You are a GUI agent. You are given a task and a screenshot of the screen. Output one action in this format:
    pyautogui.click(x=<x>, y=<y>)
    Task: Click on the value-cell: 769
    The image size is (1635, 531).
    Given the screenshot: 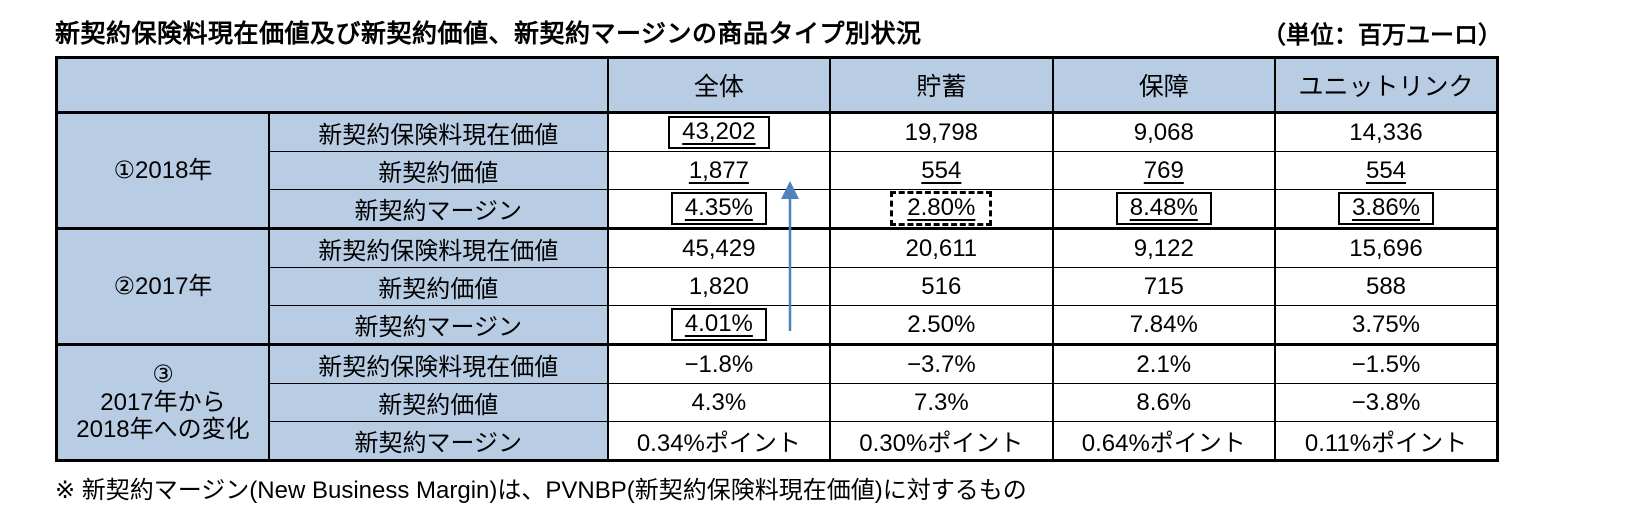 What is the action you would take?
    pyautogui.click(x=1164, y=170)
    